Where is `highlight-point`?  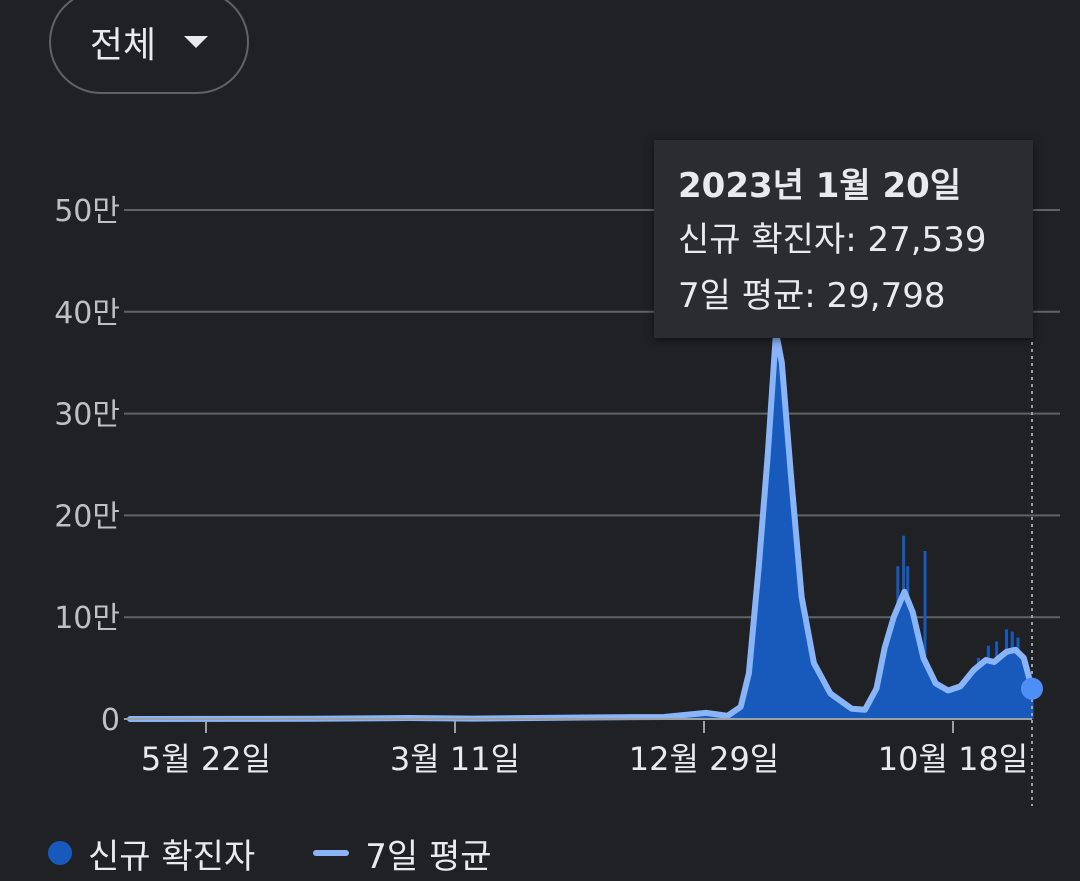 highlight-point is located at coordinates (1032, 688).